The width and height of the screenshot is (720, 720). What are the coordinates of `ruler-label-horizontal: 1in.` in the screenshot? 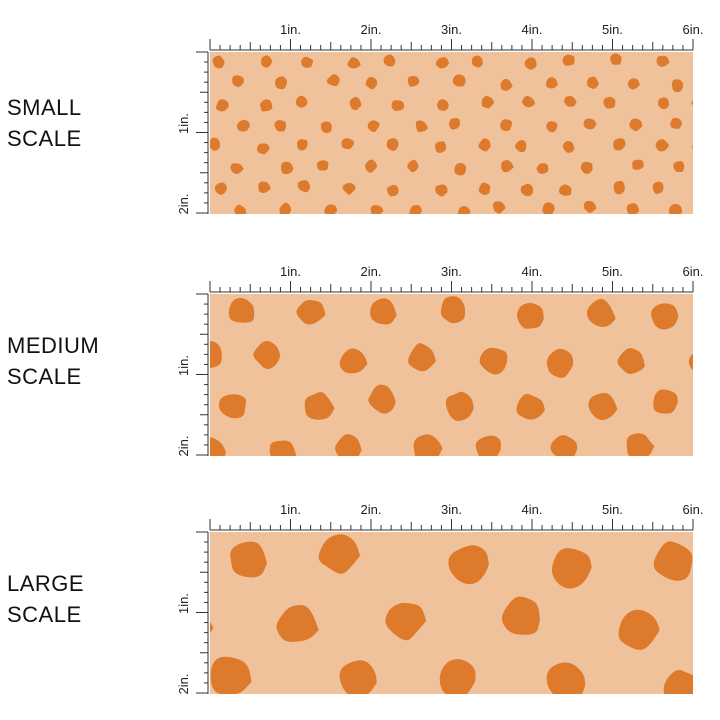 It's located at (290, 29).